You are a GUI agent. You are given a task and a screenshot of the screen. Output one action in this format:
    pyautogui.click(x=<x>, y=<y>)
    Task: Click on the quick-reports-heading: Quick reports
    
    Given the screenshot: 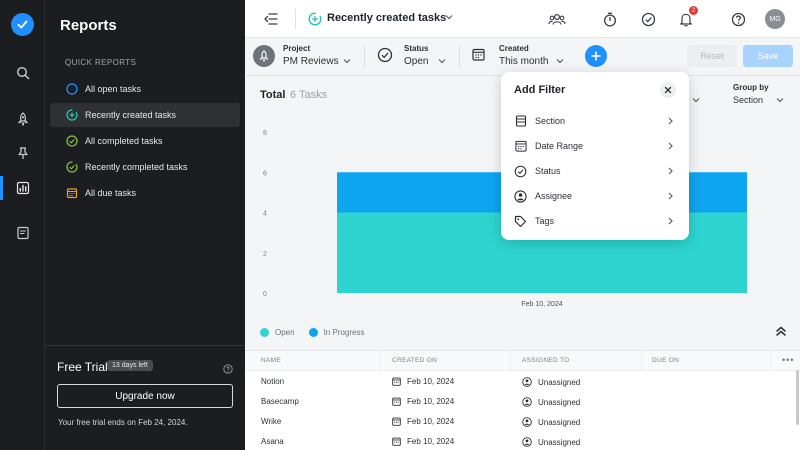 What is the action you would take?
    pyautogui.click(x=101, y=62)
    